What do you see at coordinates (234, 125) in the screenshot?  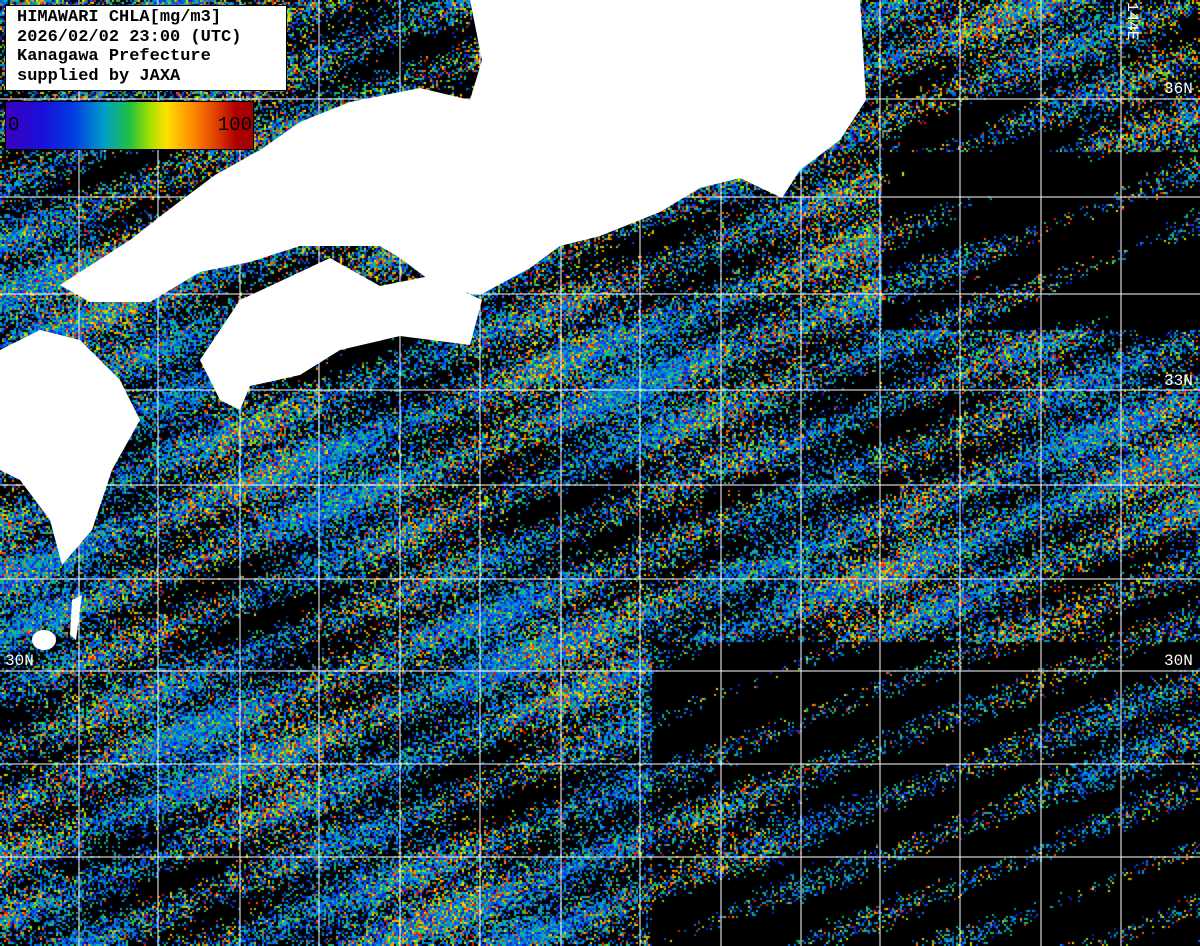 I see `colorbar-max-label: 100` at bounding box center [234, 125].